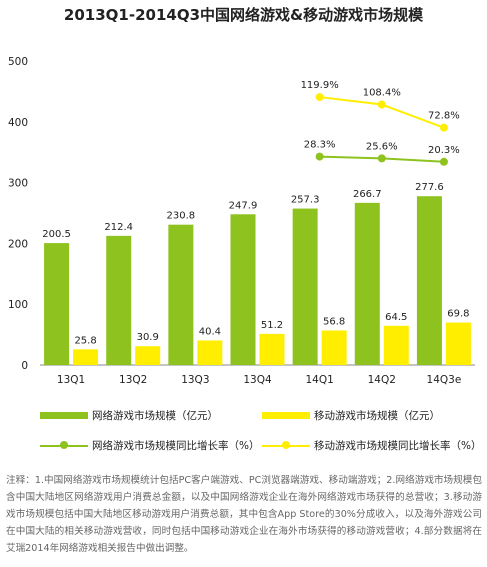  I want to click on x-tick-label: 13Q2, so click(133, 380).